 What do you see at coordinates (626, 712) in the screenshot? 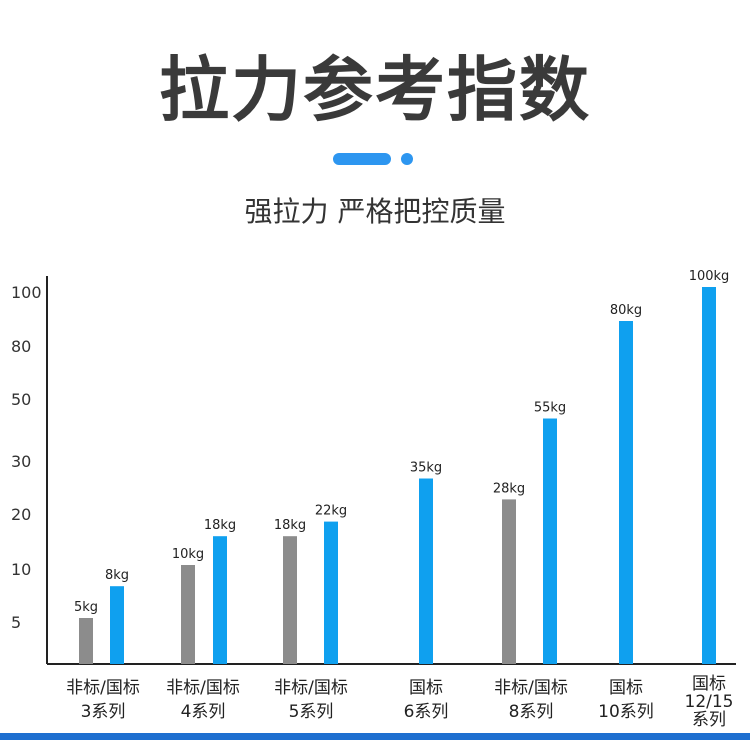
I see `category-label: 10系列` at bounding box center [626, 712].